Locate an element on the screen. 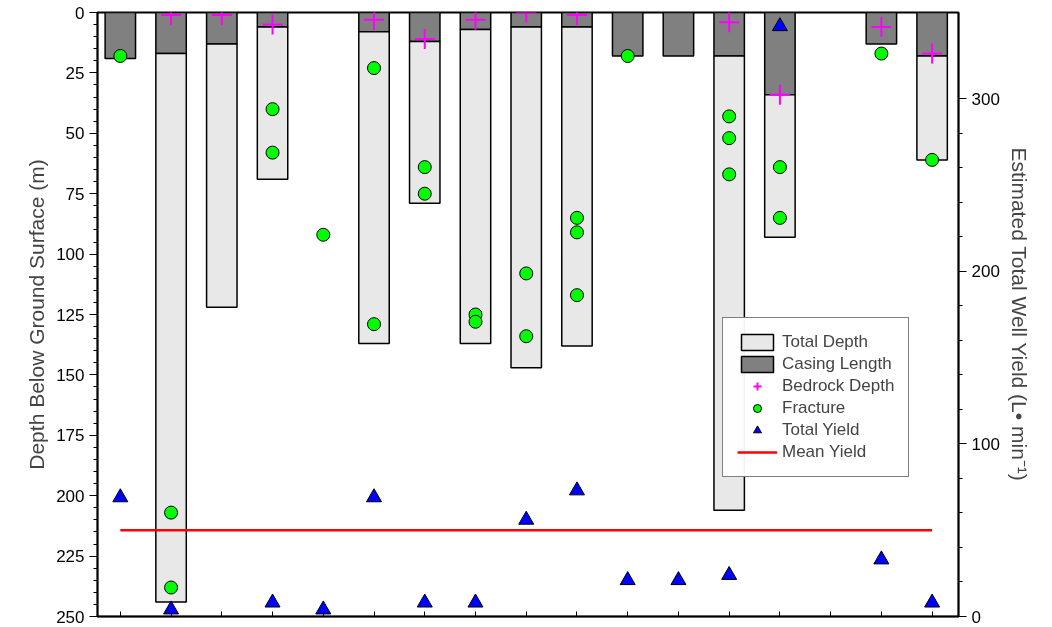 Image resolution: width=1052 pixels, height=627 pixels. y-tick-label: 250 is located at coordinates (70, 617).